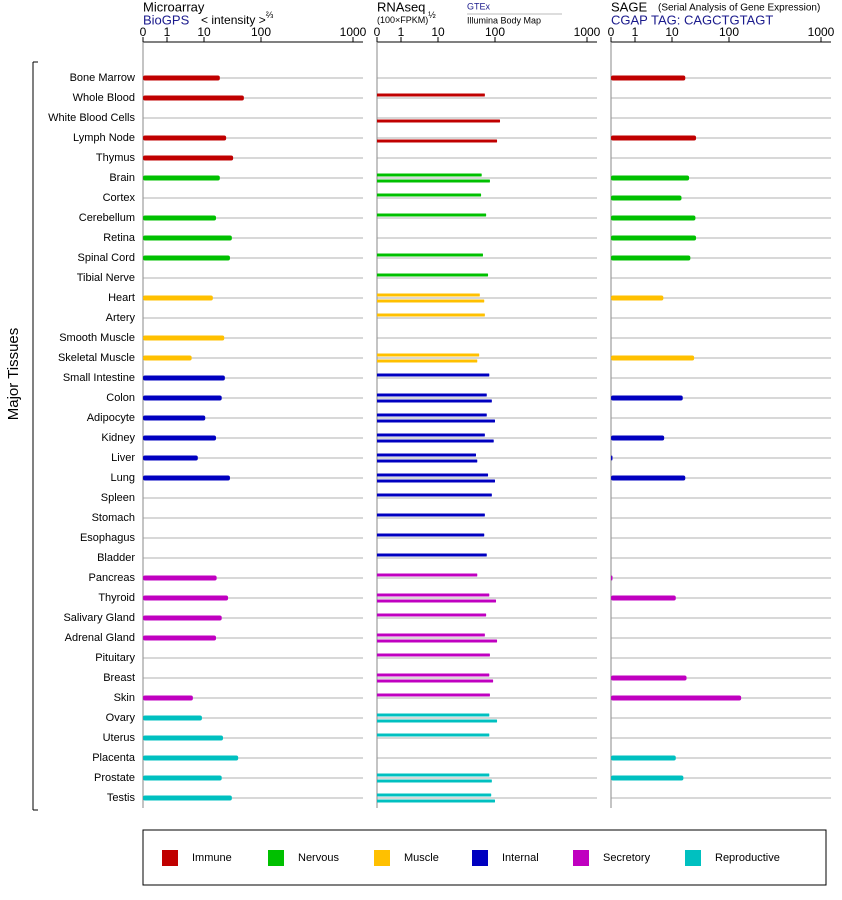  I want to click on category-label: Skeletal Muscle, so click(96, 358).